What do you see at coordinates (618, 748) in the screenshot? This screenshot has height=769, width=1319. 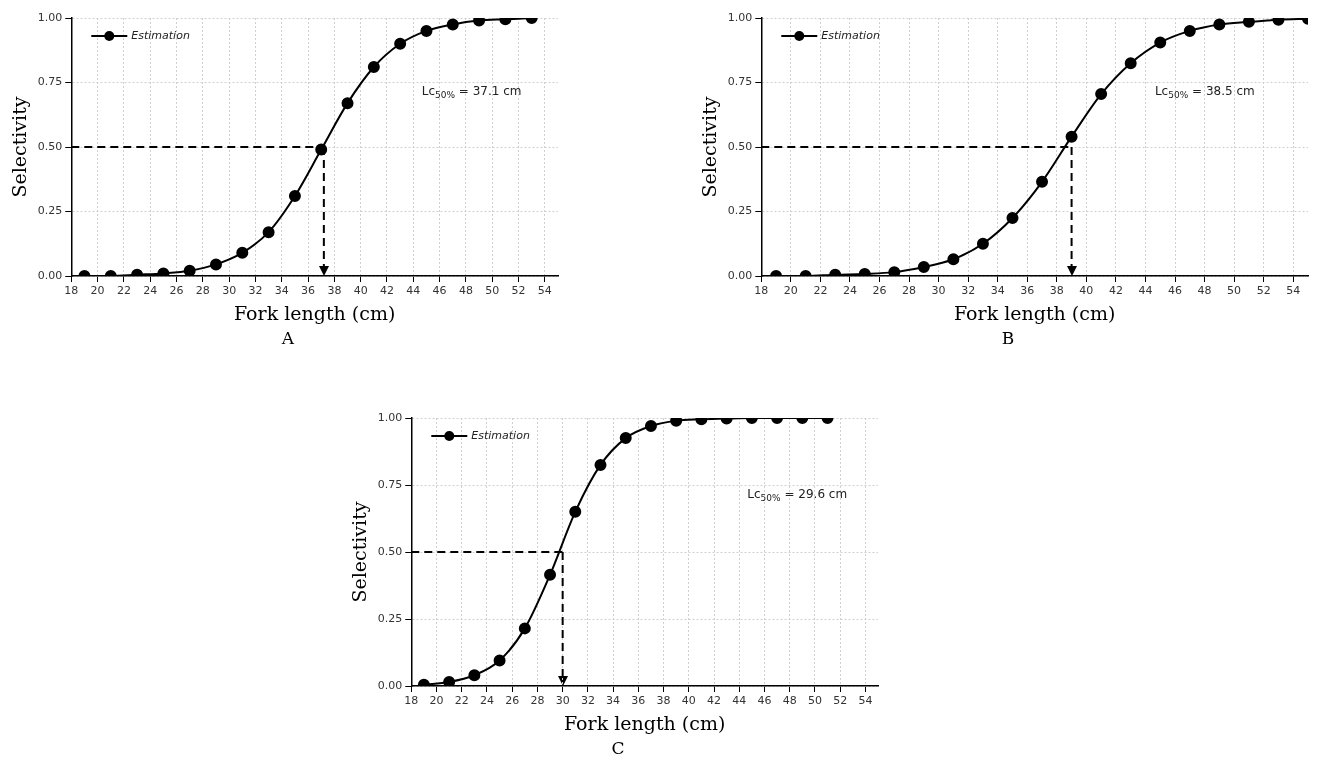 I see `text: C` at bounding box center [618, 748].